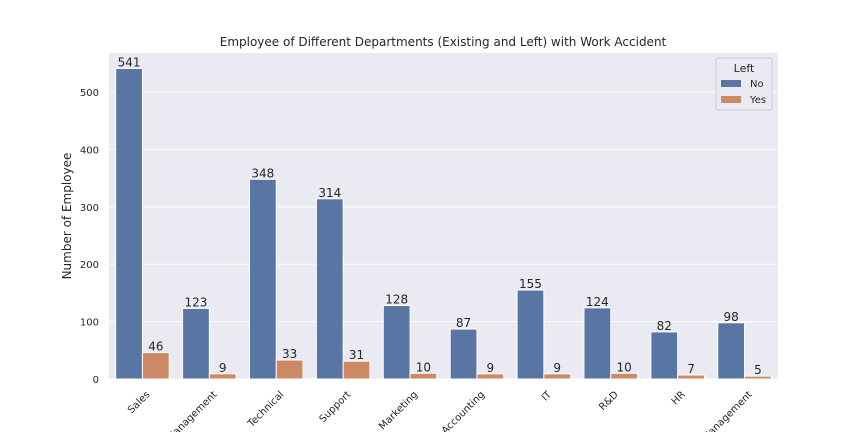 The image size is (864, 432). I want to click on y-tick-label: 300, so click(89, 208).